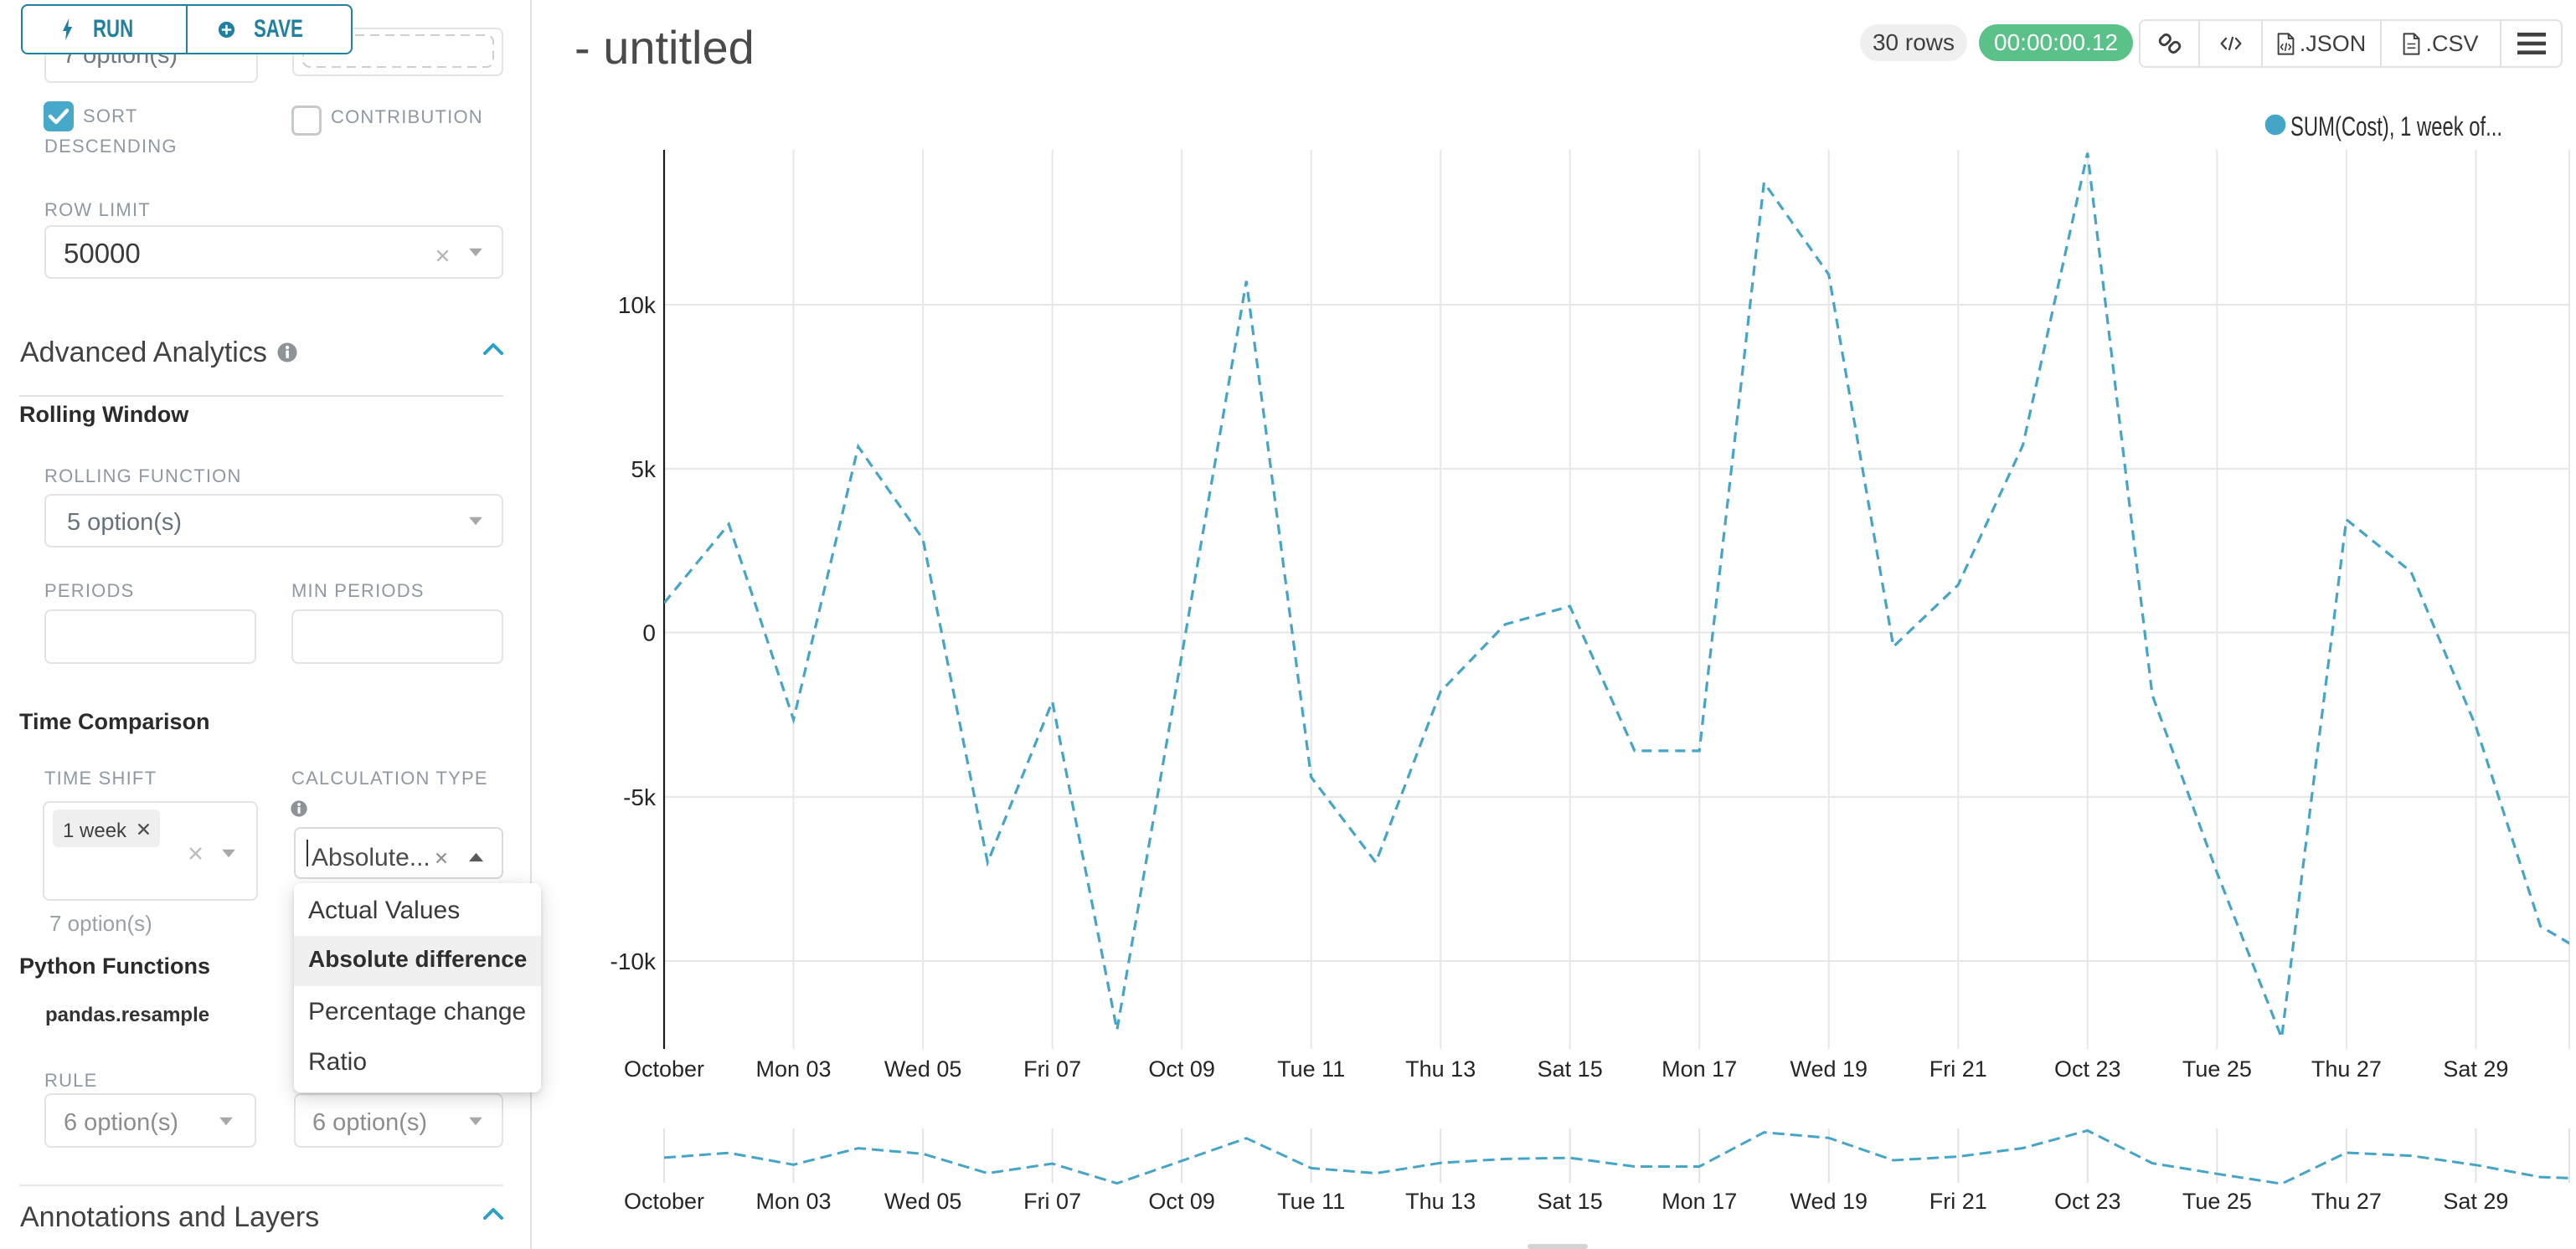  I want to click on svg-text: -5k, so click(640, 797).